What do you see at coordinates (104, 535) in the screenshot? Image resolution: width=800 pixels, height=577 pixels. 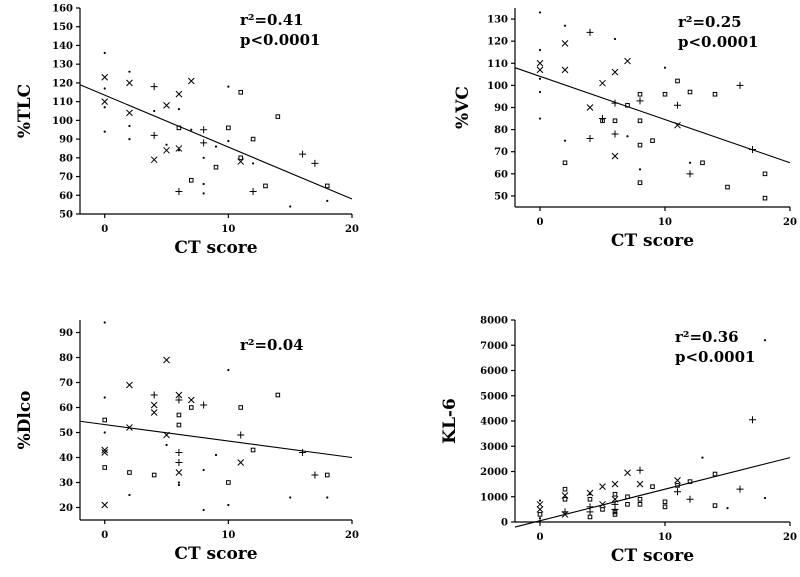 I see `x-tick-label: 0` at bounding box center [104, 535].